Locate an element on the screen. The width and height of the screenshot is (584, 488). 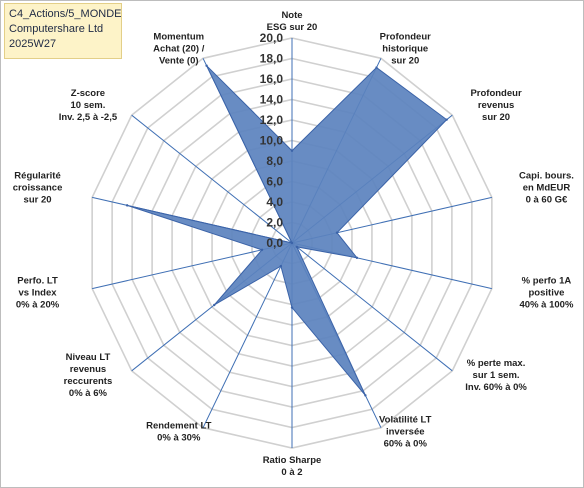
axis-label: Perfo. LT vs Index 0% à 20% is located at coordinates (38, 293).